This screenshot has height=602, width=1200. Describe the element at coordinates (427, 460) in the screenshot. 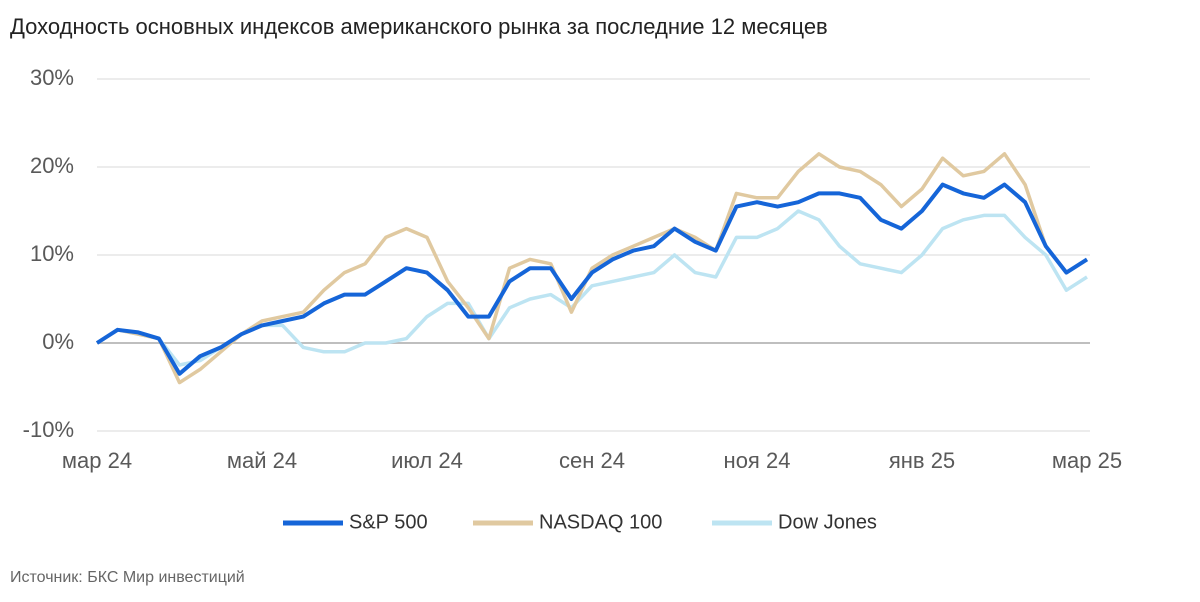

I see `x-tick-label: июл 24` at that location.